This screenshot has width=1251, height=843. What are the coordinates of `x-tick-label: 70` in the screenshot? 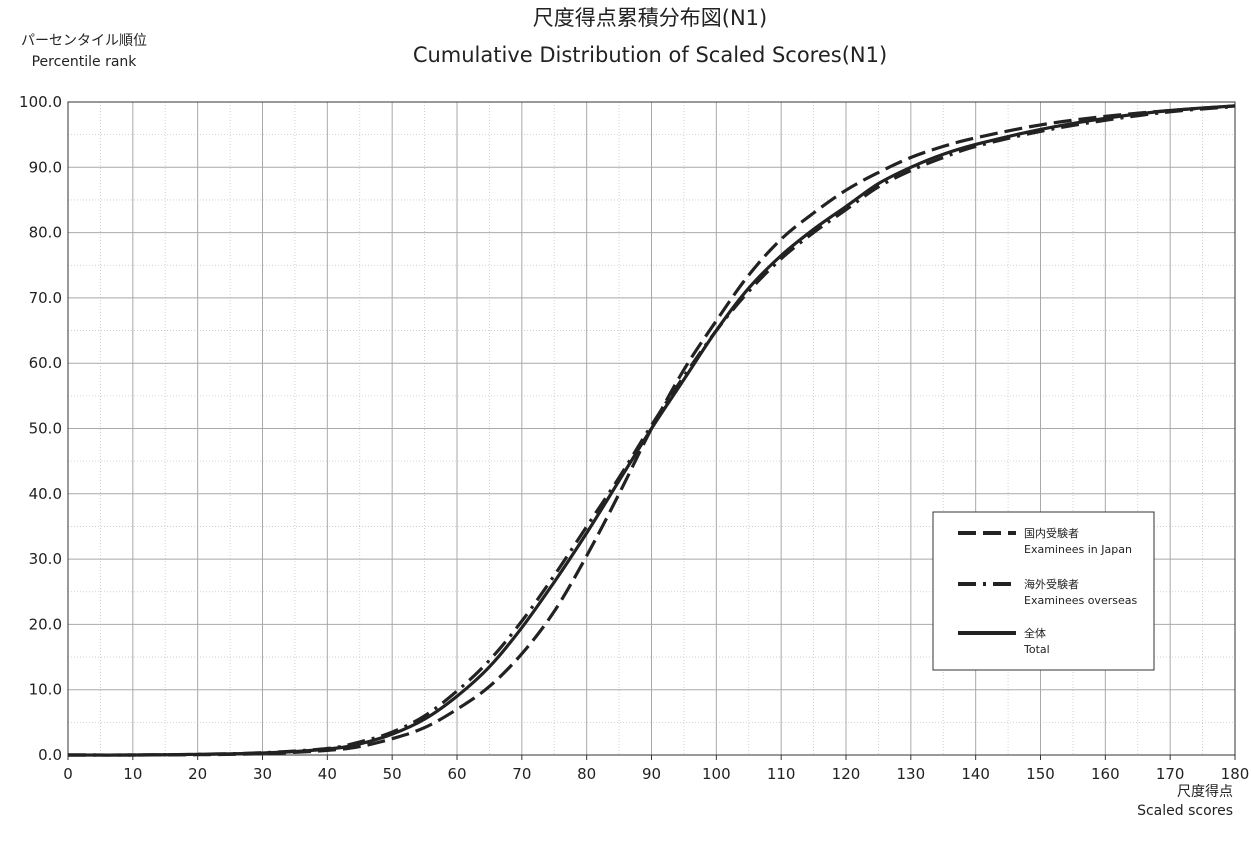 It's located at (521, 774).